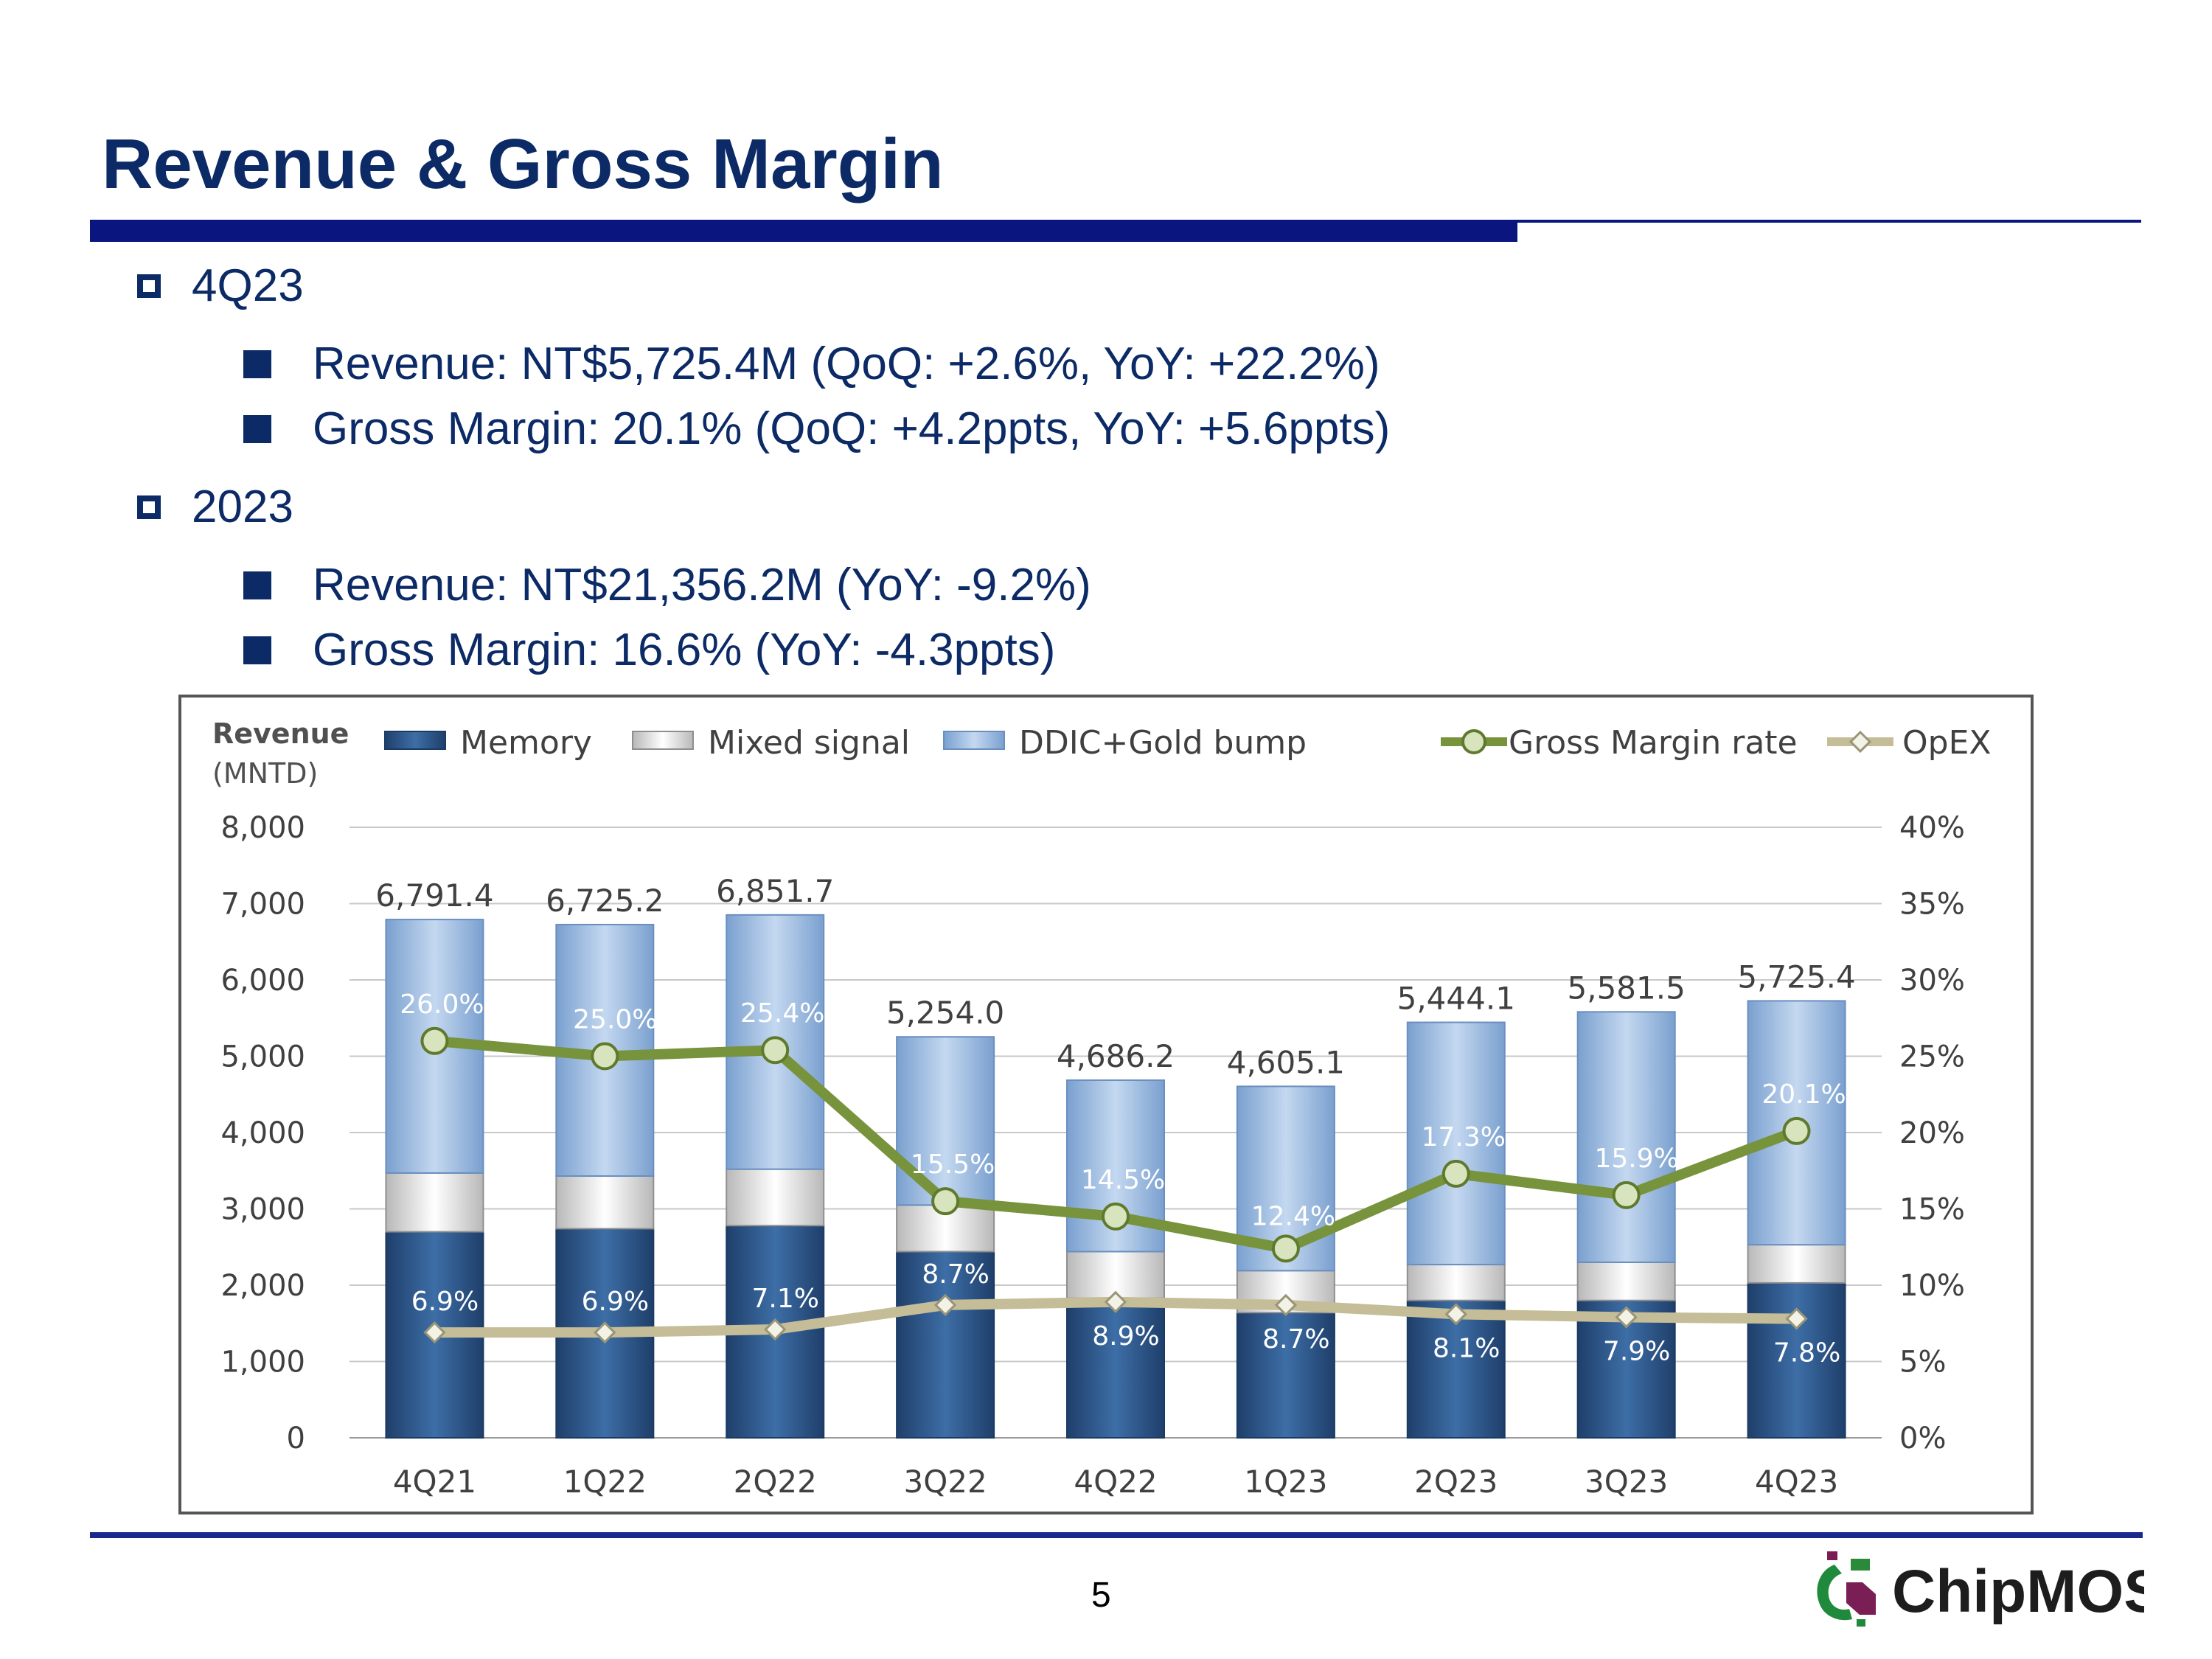 The width and height of the screenshot is (2212, 1659). Describe the element at coordinates (1456, 1482) in the screenshot. I see `x-tick-label: 2Q23` at that location.